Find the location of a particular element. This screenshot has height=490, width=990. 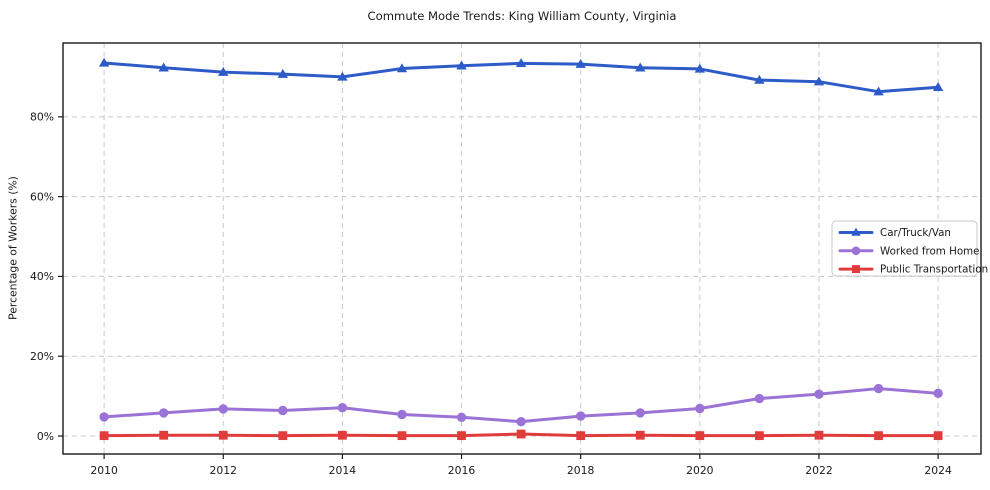

y-tick-label: 80% is located at coordinates (42, 117).